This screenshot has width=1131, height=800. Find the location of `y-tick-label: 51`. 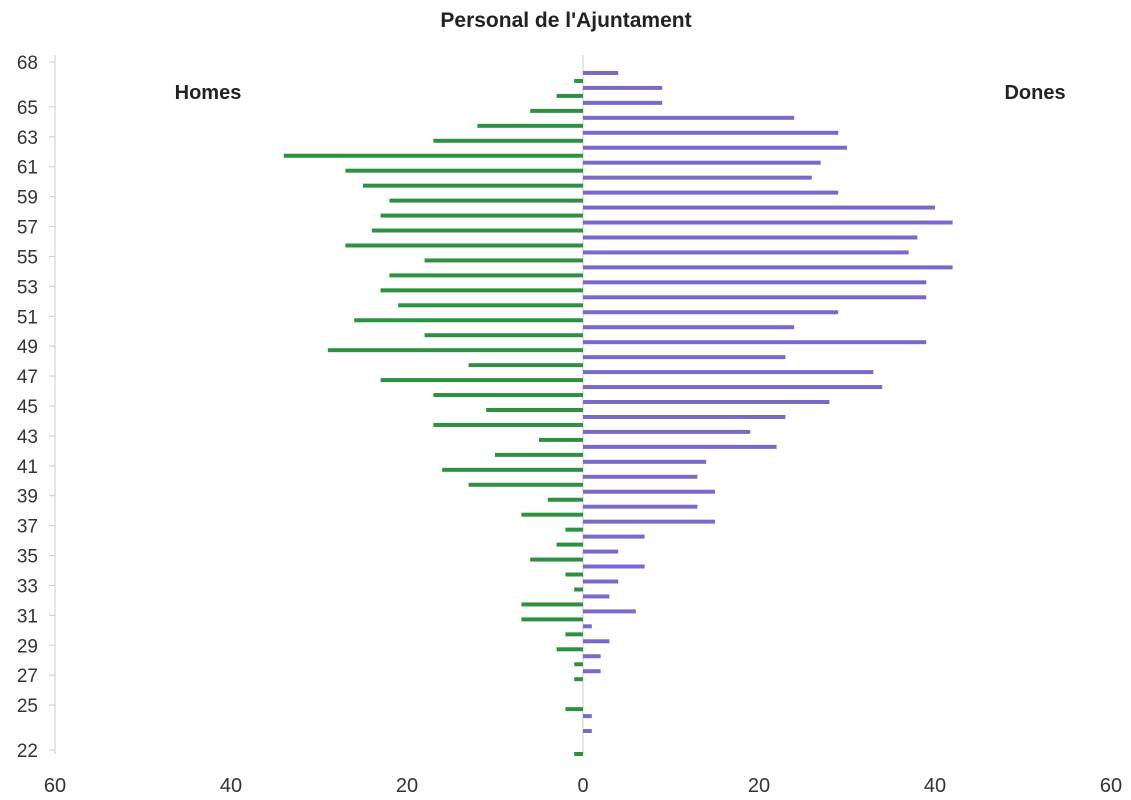

y-tick-label: 51 is located at coordinates (27, 317).